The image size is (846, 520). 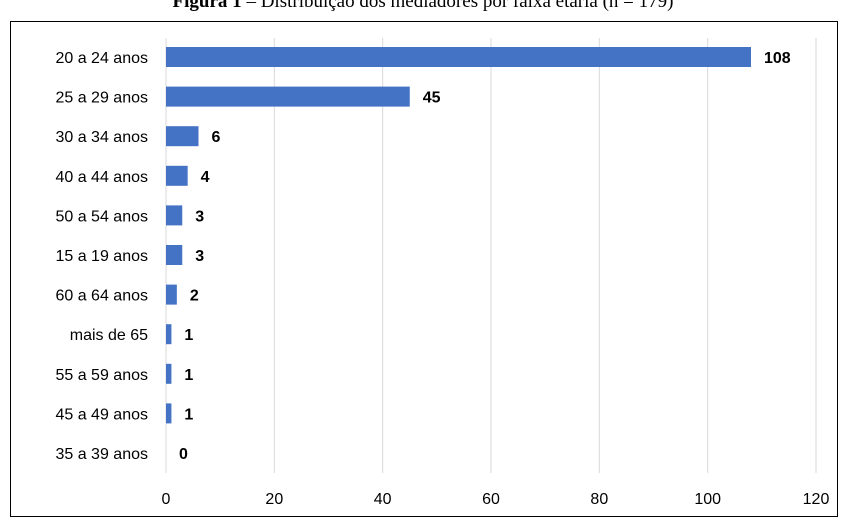 What do you see at coordinates (101, 296) in the screenshot?
I see `category-label: 60 a 64 anos` at bounding box center [101, 296].